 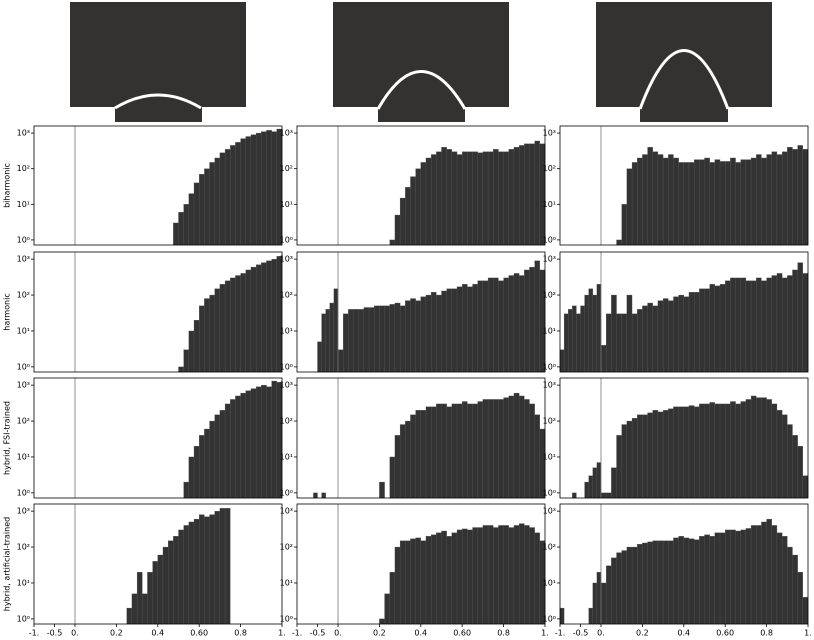 What do you see at coordinates (240, 633) in the screenshot?
I see `x-tick-label: 0.8` at bounding box center [240, 633].